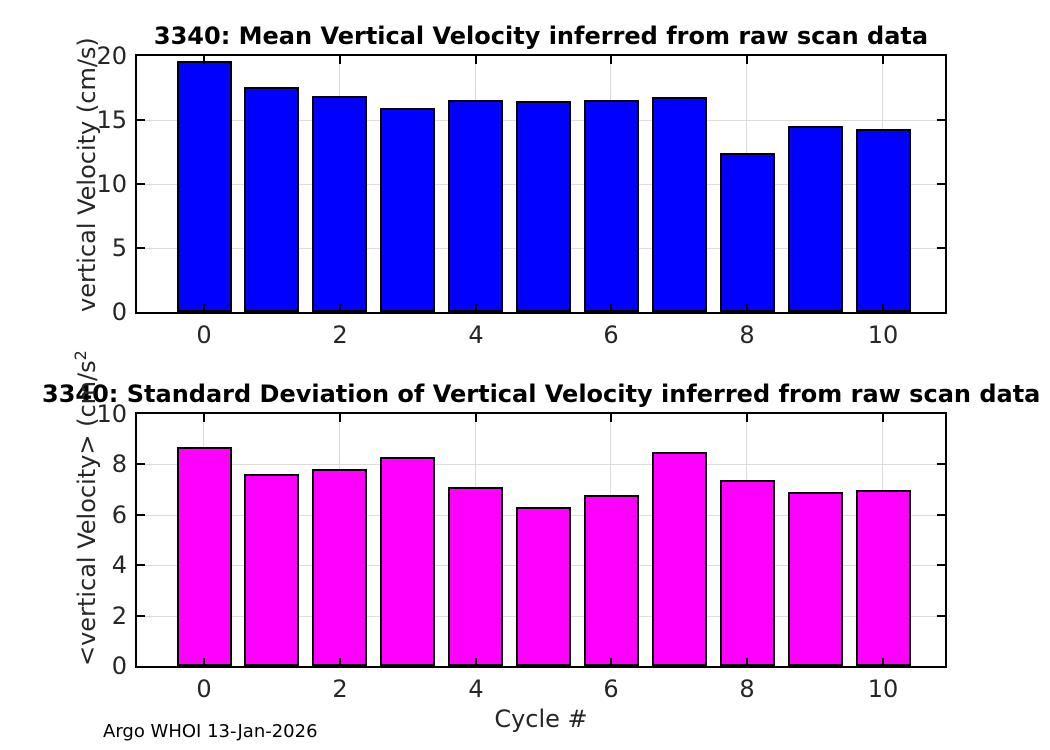  Describe the element at coordinates (541, 464) in the screenshot. I see `gridline-horizontal` at that location.